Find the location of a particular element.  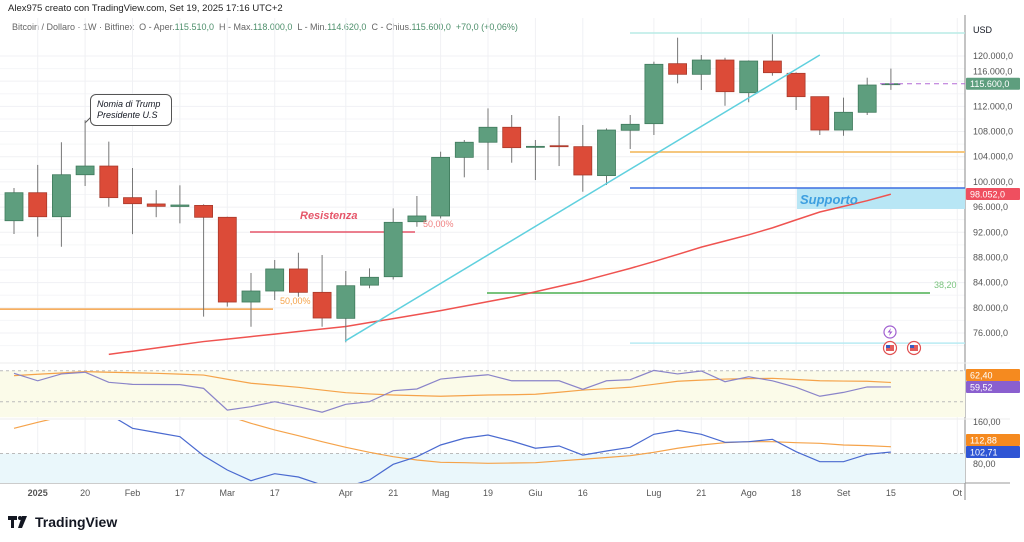

time-tick-label: Mag is located at coordinates (441, 493).